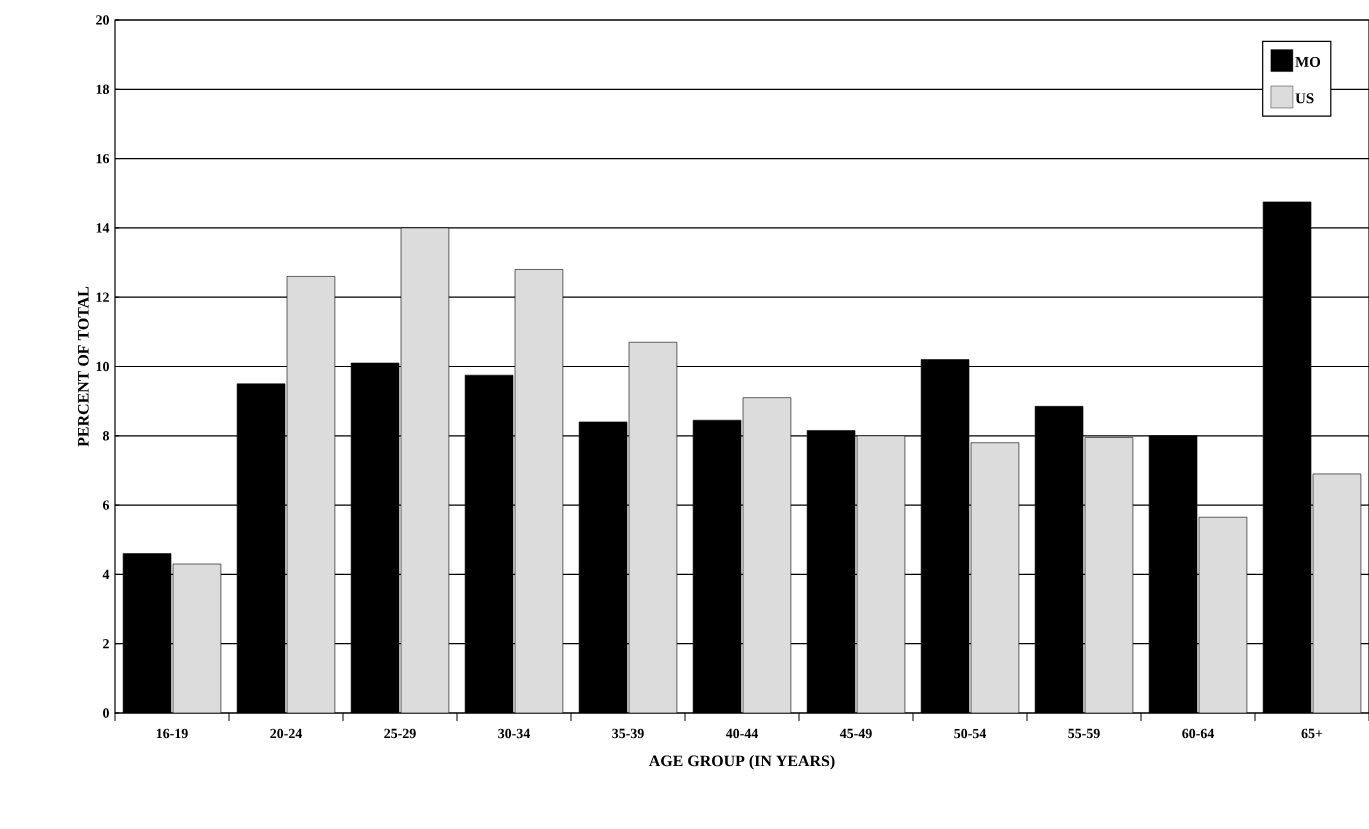 This screenshot has width=1369, height=829. Describe the element at coordinates (400, 733) in the screenshot. I see `x-tick-label: 25-29` at that location.